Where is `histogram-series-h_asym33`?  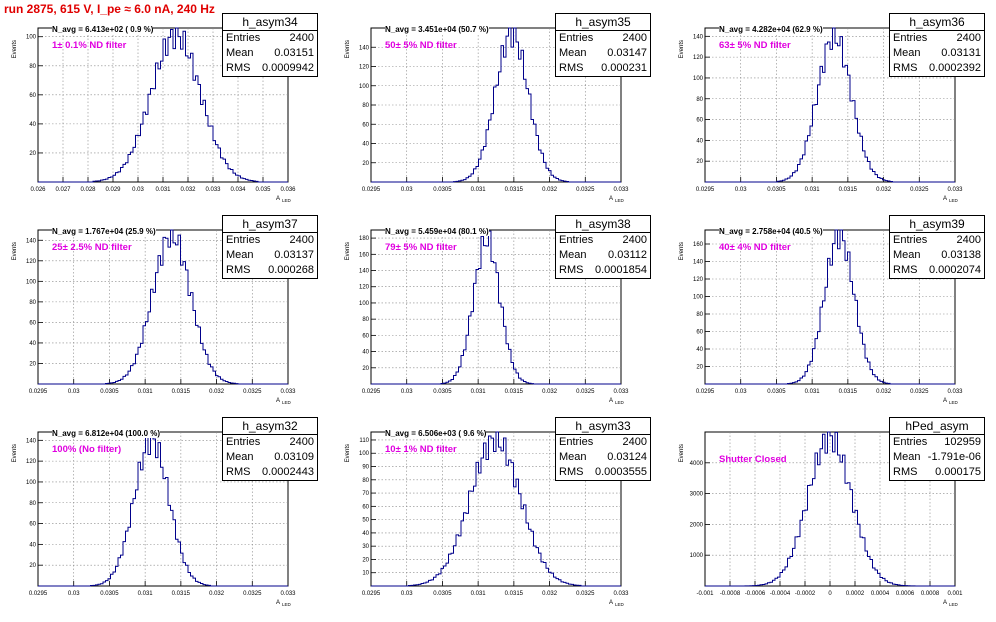
histogram-series-h_asym33 is located at coordinates (496, 509).